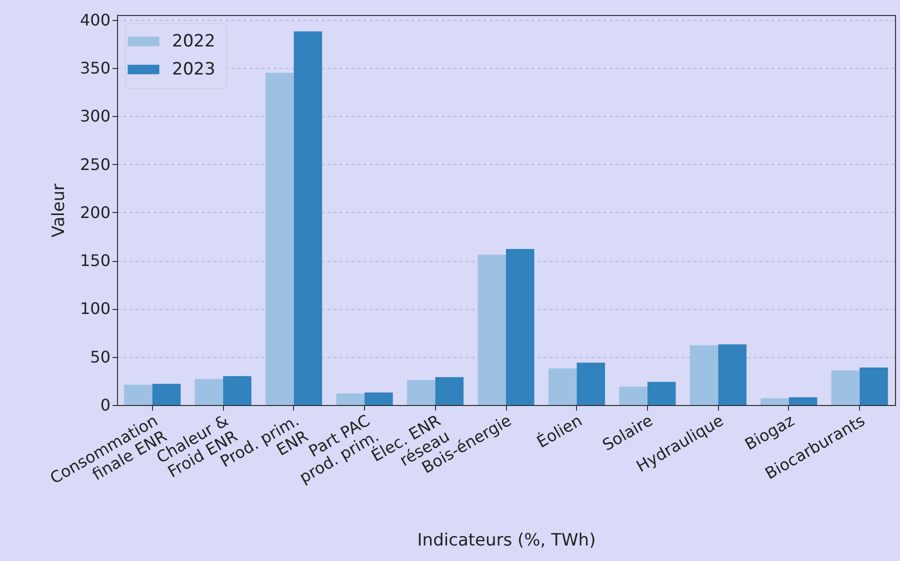  Describe the element at coordinates (95, 260) in the screenshot. I see `y-tick-label: 150` at that location.